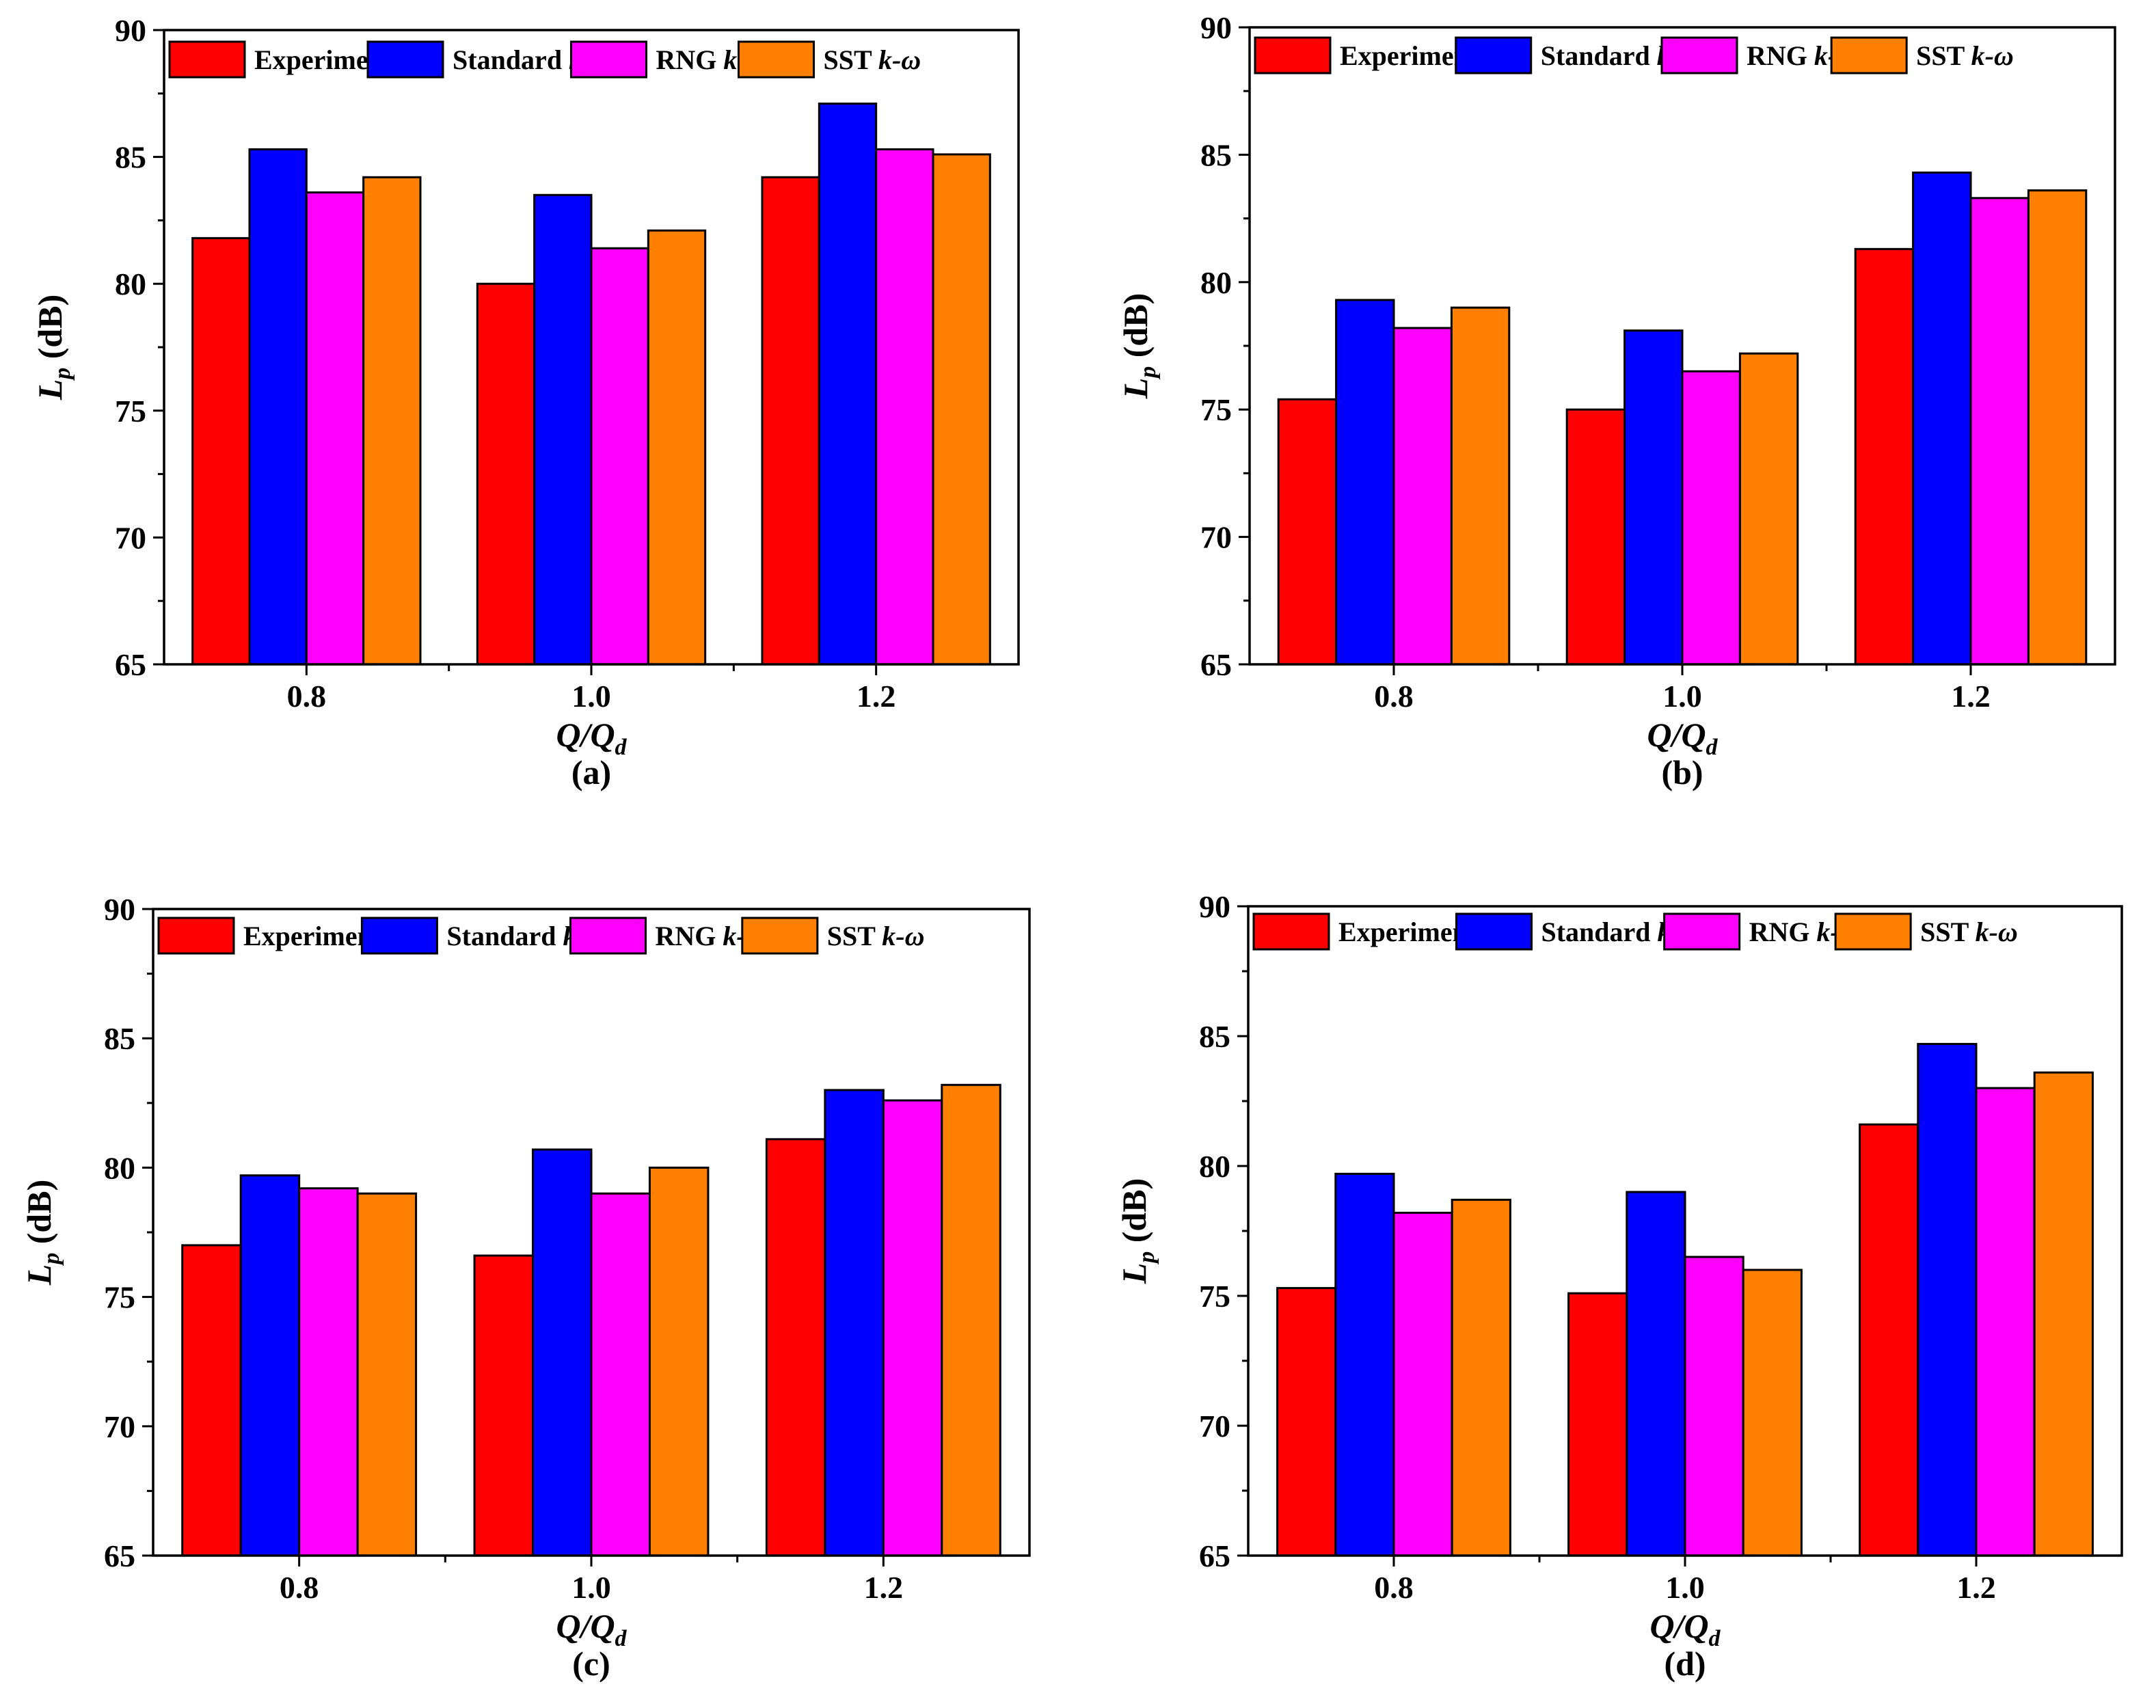  Describe the element at coordinates (1481, 1377) in the screenshot. I see `bar-sst-0.8` at that location.